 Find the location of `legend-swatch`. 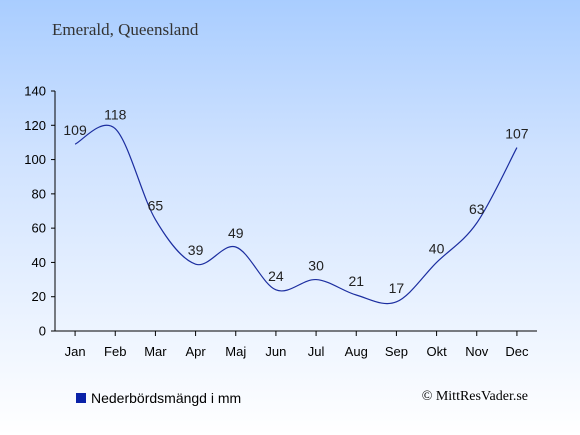

legend-swatch is located at coordinates (81, 398).